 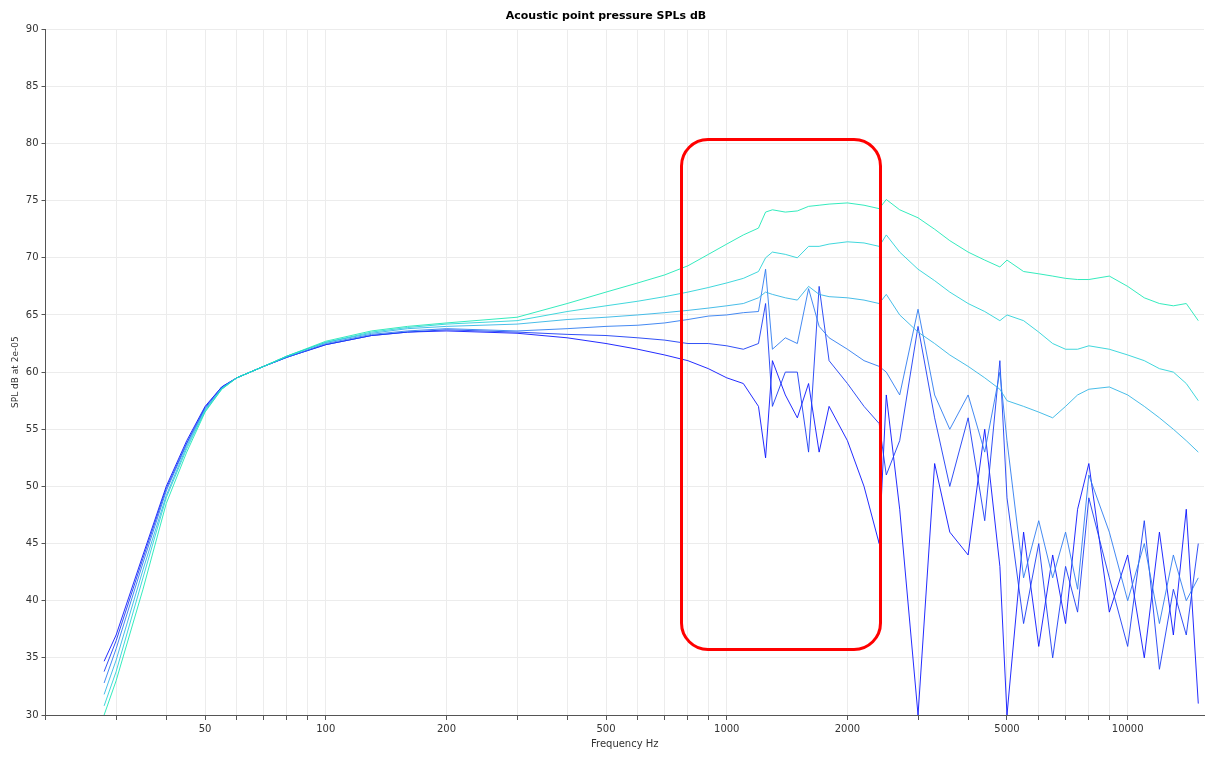 I want to click on y-tick-label: 40, so click(x=32, y=600).